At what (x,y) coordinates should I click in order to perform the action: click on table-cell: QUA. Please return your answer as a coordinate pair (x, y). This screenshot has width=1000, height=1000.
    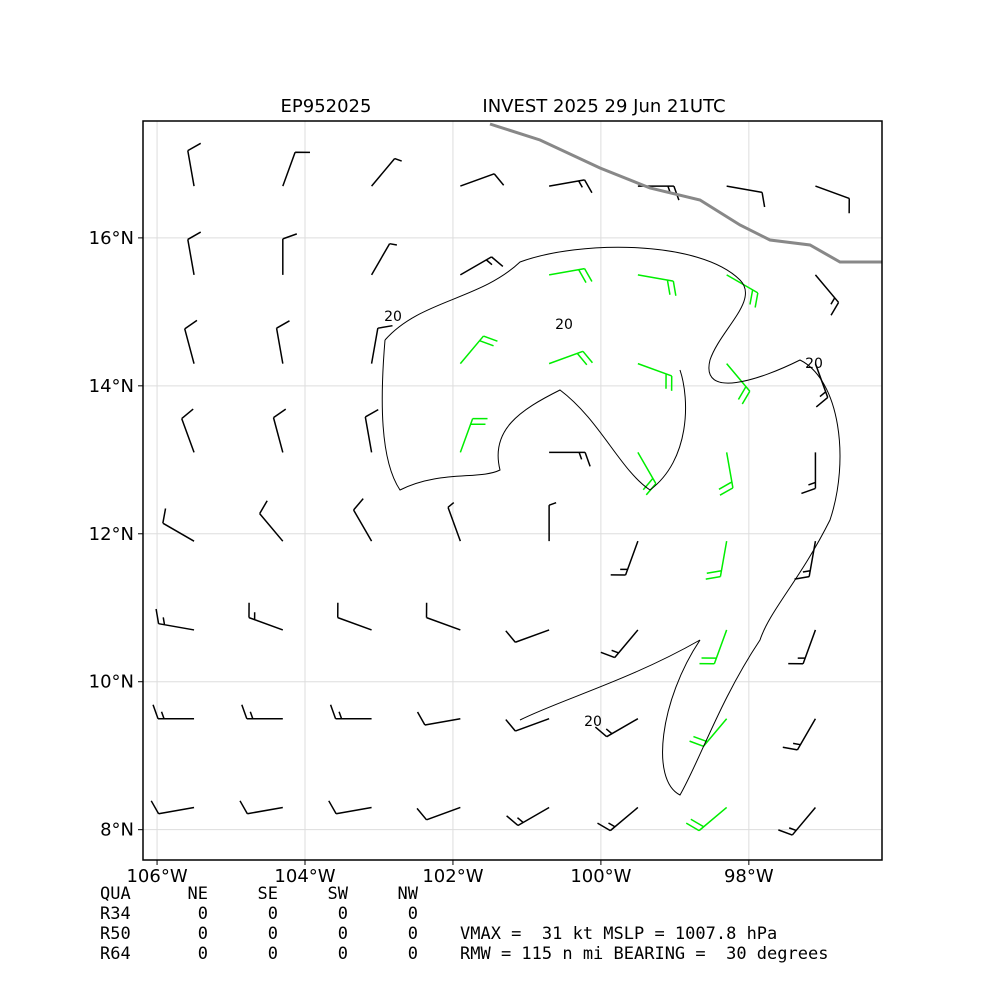
    Looking at the image, I should click on (115, 894).